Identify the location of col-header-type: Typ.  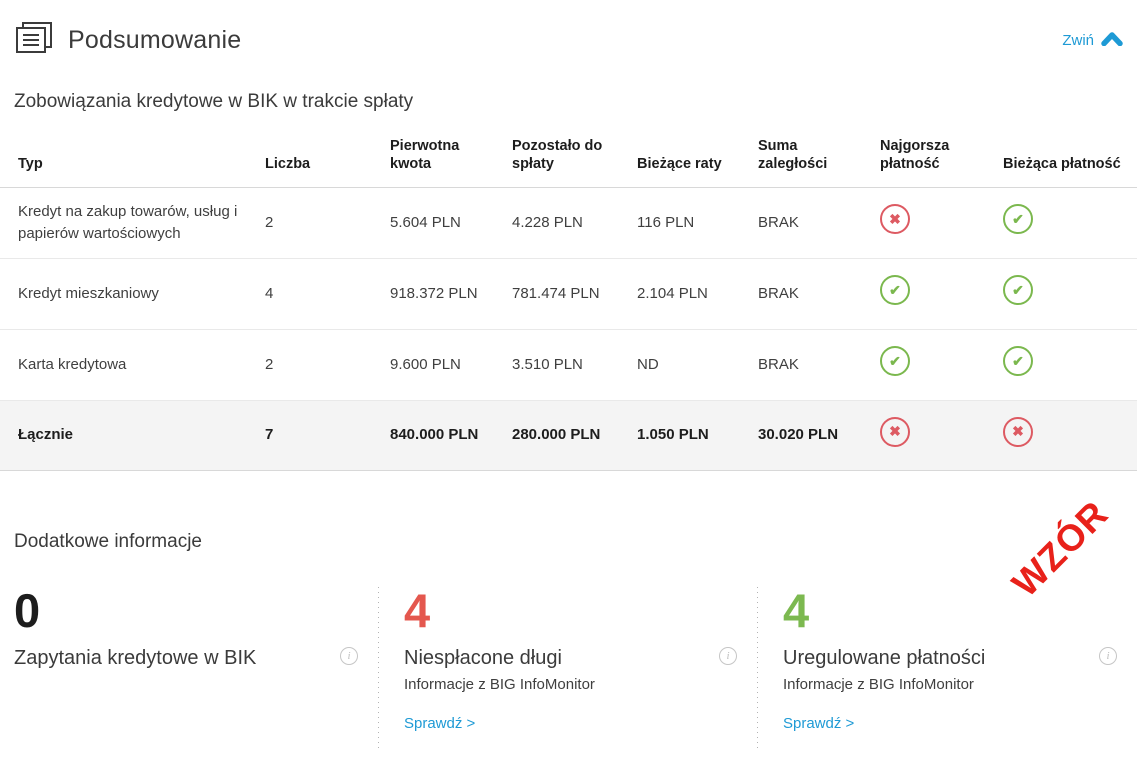
(132, 161).